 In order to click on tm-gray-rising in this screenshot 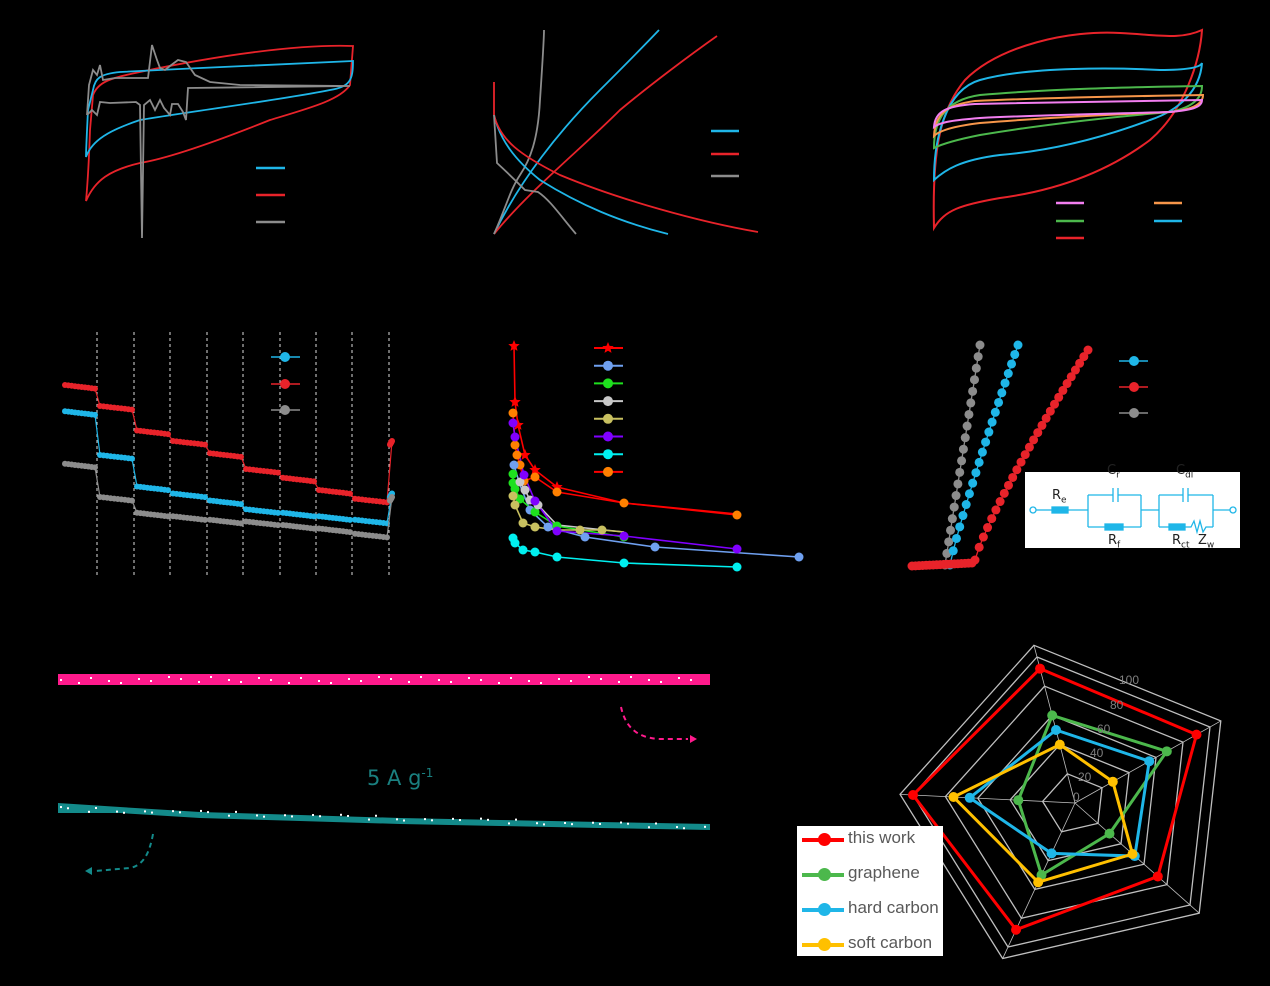, I will do `click(519, 132)`.